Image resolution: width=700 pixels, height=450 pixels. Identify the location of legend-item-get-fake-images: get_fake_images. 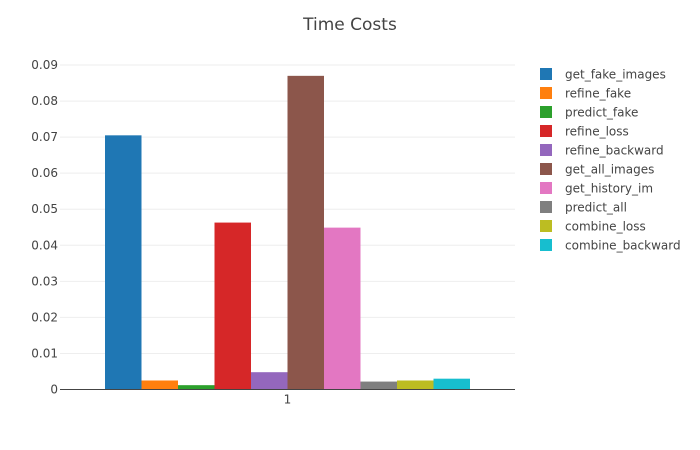
(603, 75).